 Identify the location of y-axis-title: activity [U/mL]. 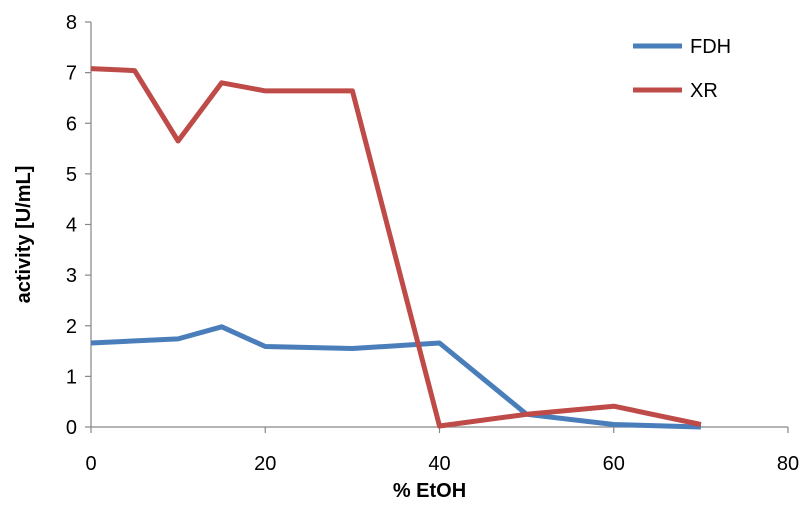
(24, 235).